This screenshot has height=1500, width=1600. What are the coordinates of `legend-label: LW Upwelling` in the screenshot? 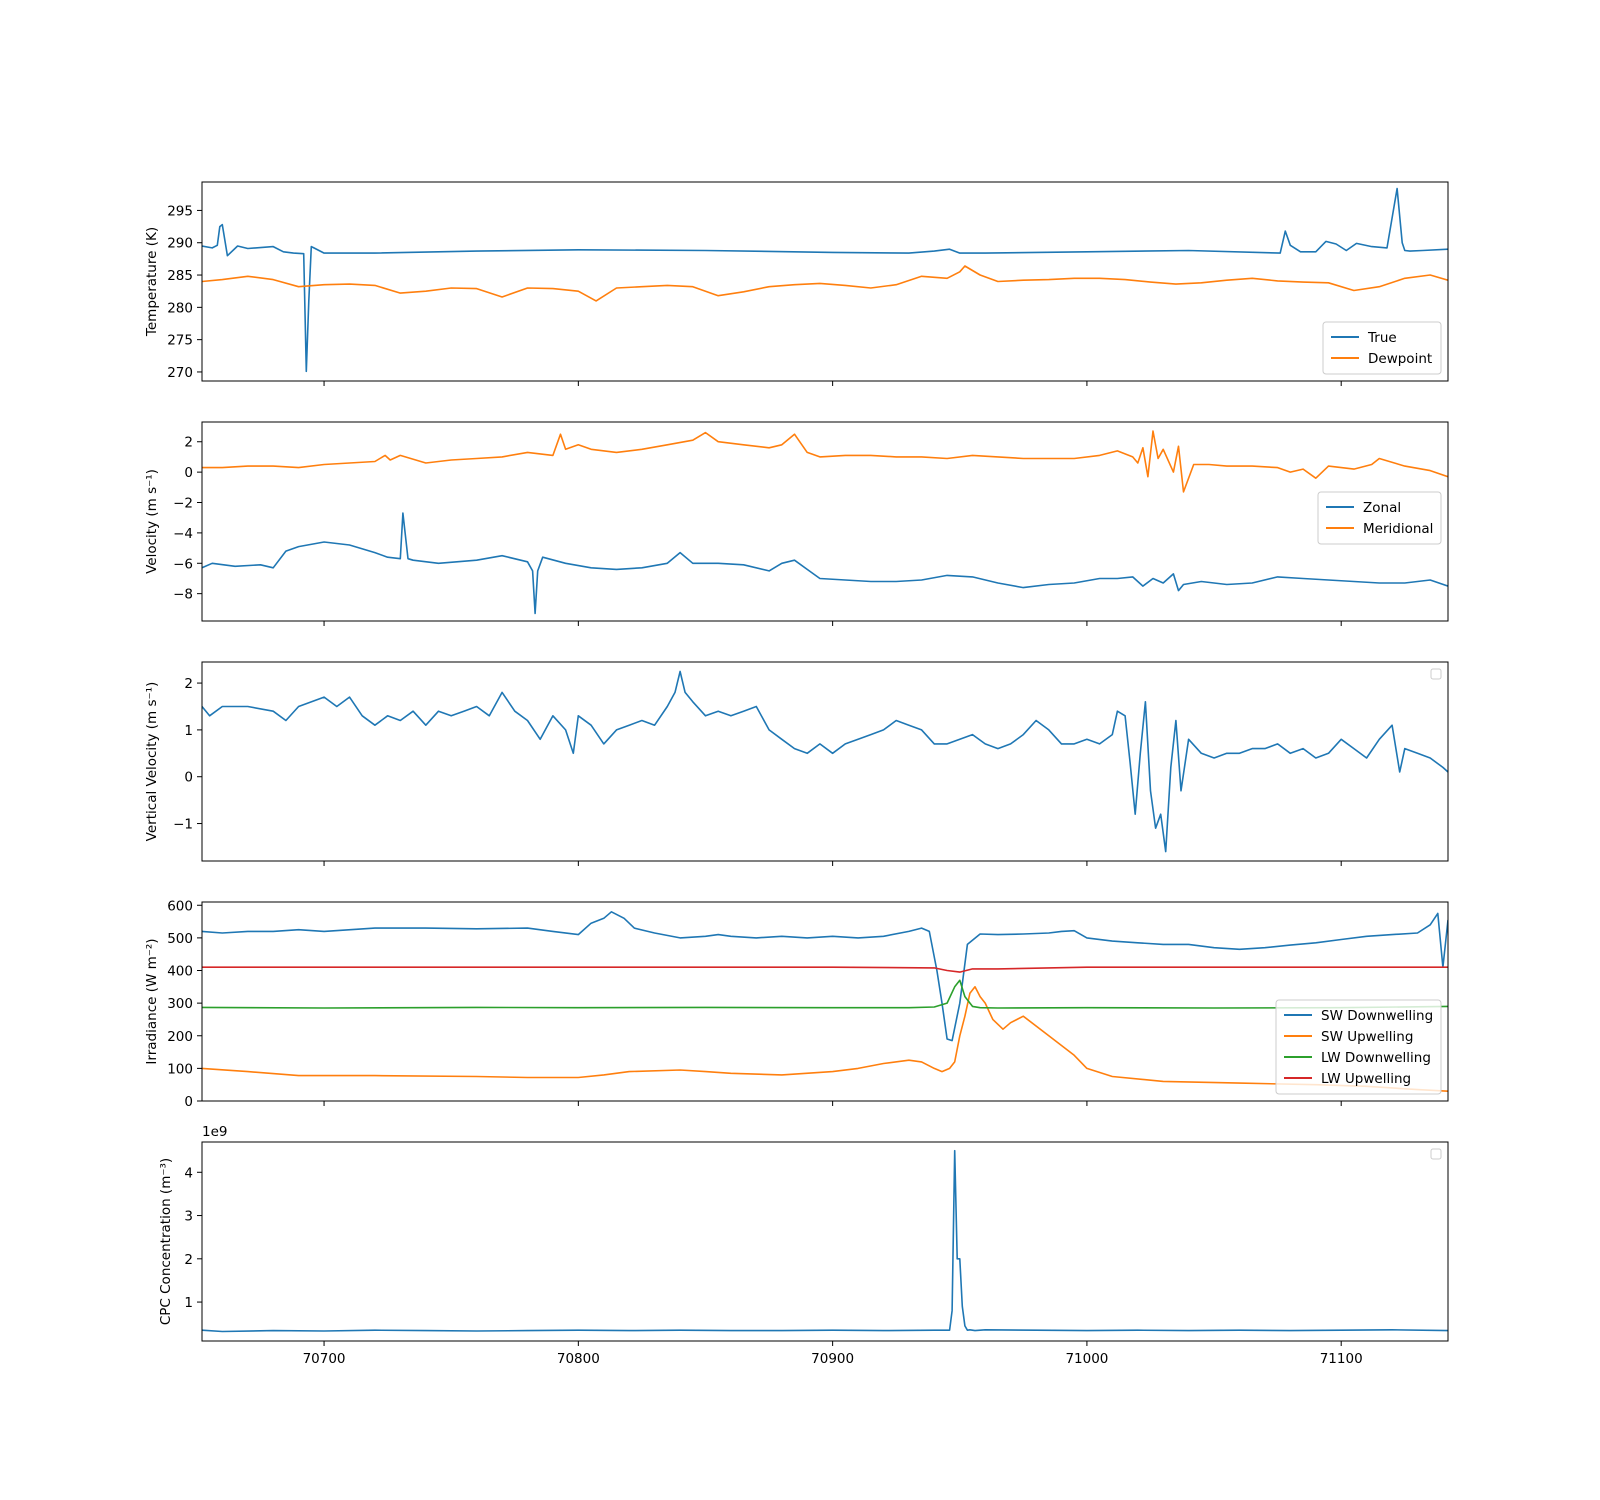 It's located at (1366, 1079).